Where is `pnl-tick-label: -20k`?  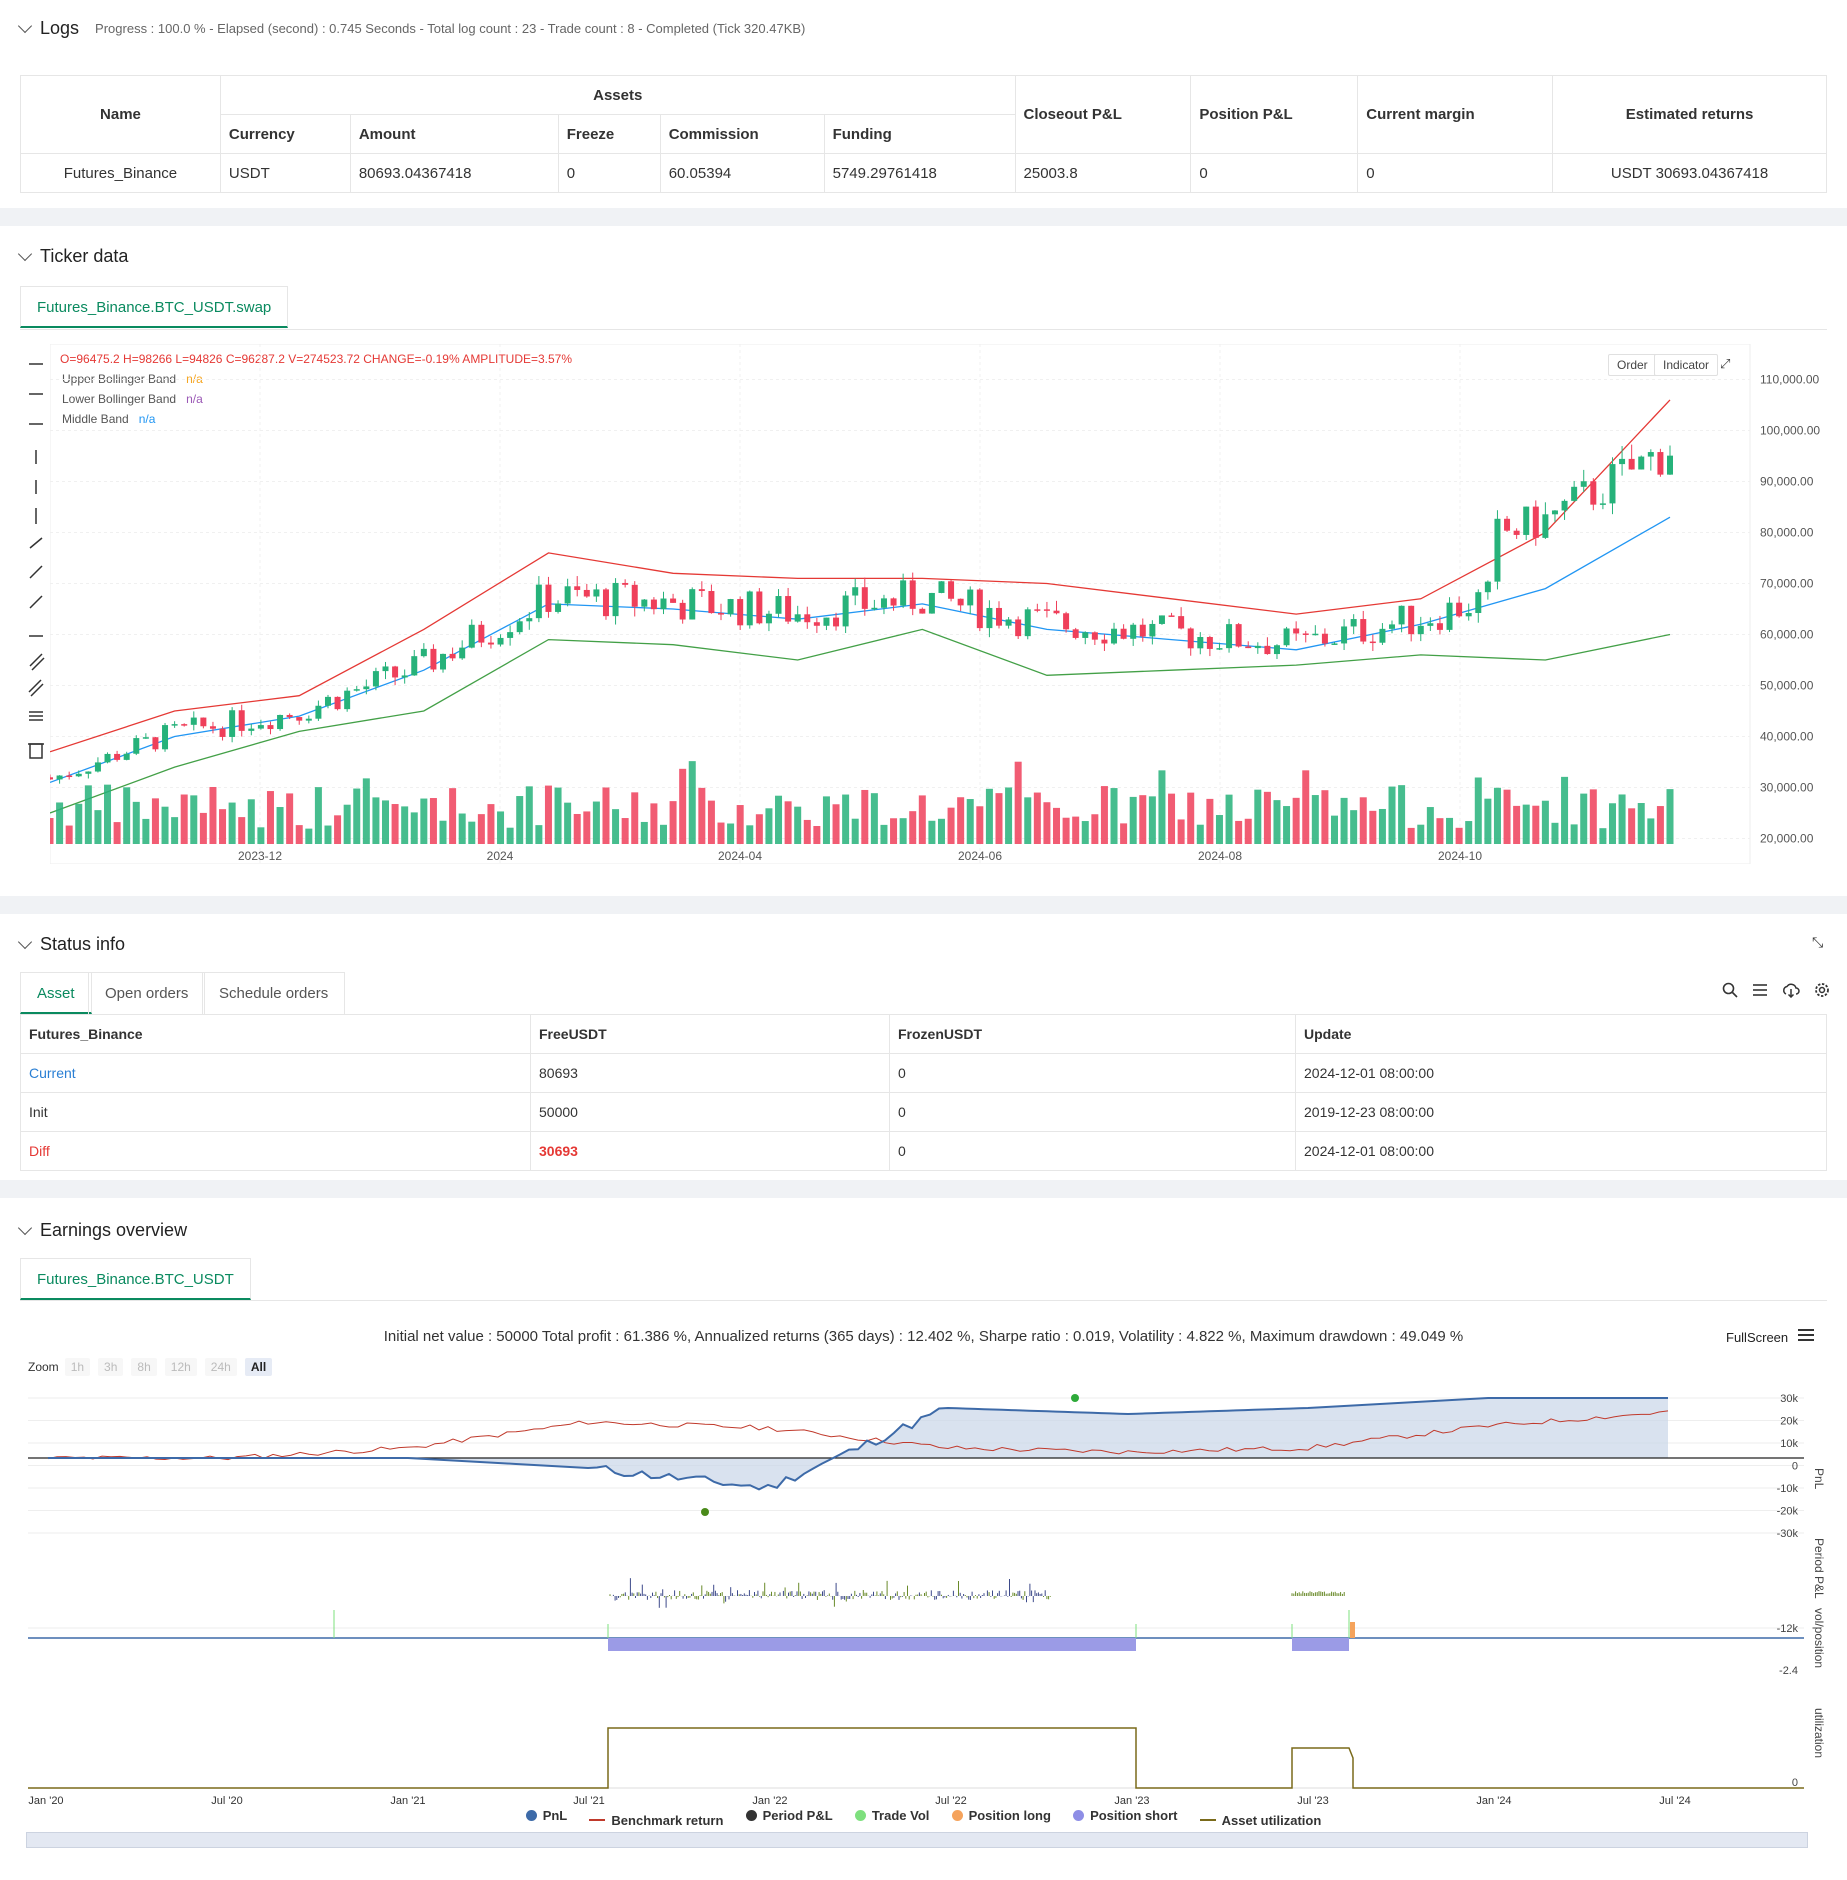 pnl-tick-label: -20k is located at coordinates (1788, 1512).